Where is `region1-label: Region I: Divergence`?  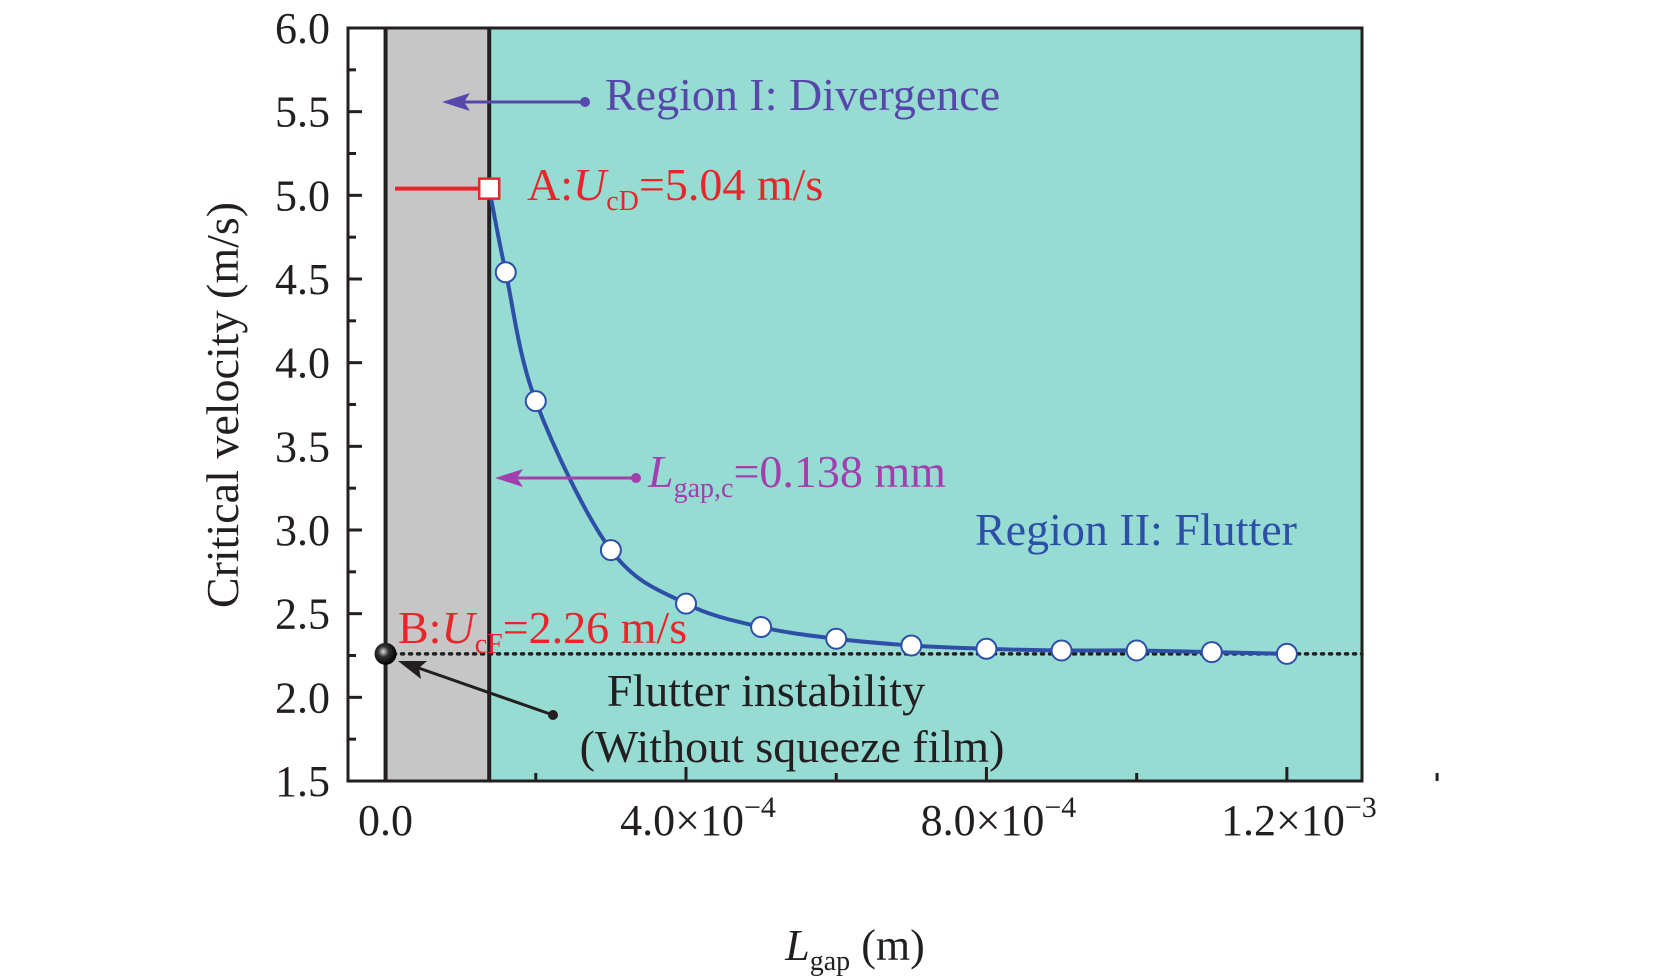 region1-label: Region I: Divergence is located at coordinates (802, 94).